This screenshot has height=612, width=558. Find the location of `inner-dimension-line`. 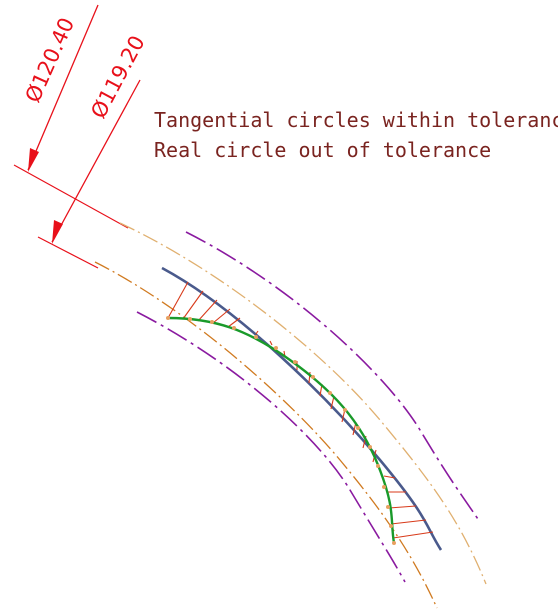

inner-dimension-line is located at coordinates (96, 161).